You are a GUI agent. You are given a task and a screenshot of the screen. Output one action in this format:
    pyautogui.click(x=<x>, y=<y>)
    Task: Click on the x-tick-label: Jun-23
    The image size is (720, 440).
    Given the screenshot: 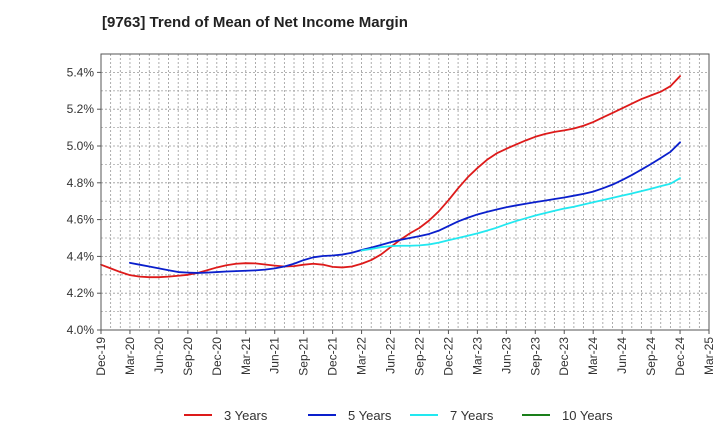 What is the action you would take?
    pyautogui.click(x=506, y=355)
    